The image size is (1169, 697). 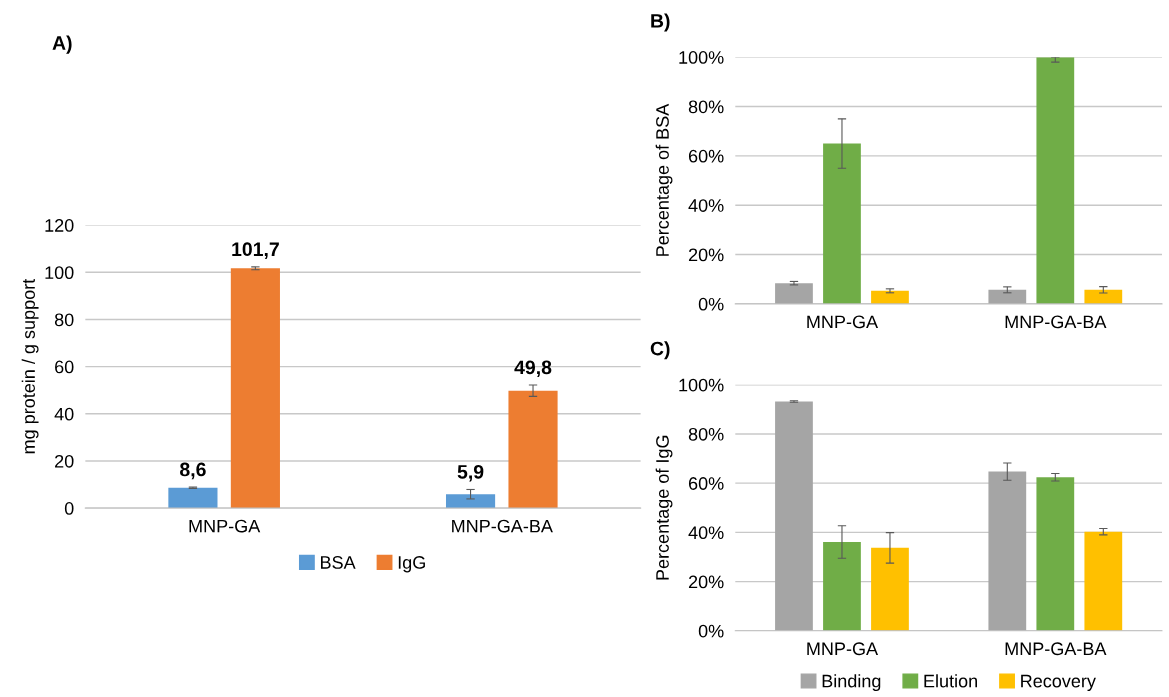 What do you see at coordinates (64, 367) in the screenshot?
I see `y-tick-label: 60` at bounding box center [64, 367].